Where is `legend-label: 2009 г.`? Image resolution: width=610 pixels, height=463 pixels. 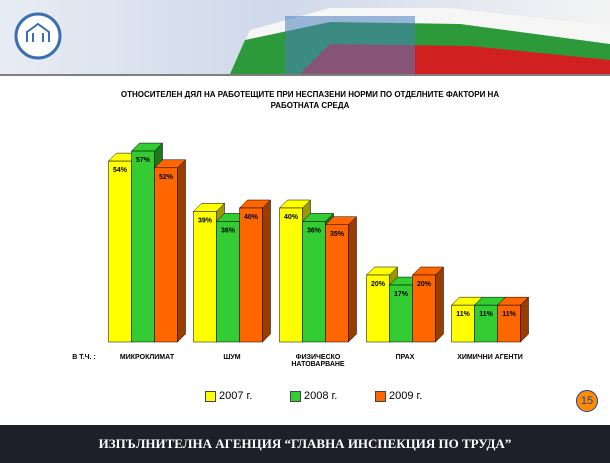
legend-label: 2009 г. is located at coordinates (406, 396).